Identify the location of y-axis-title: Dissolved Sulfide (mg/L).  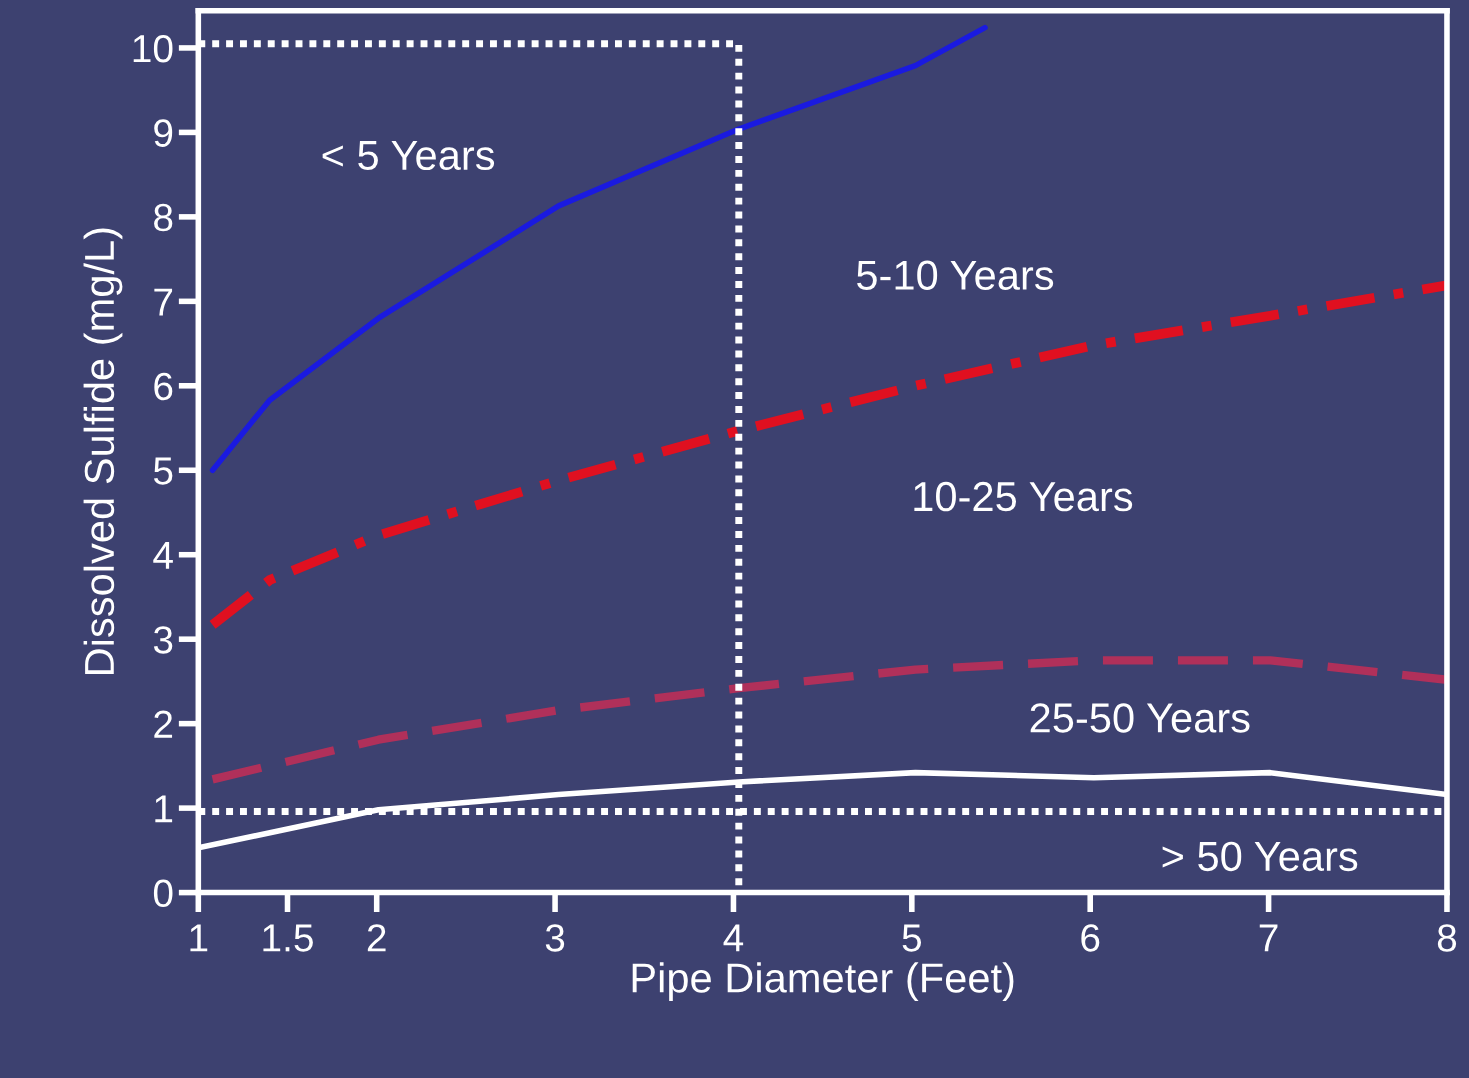
(103, 451).